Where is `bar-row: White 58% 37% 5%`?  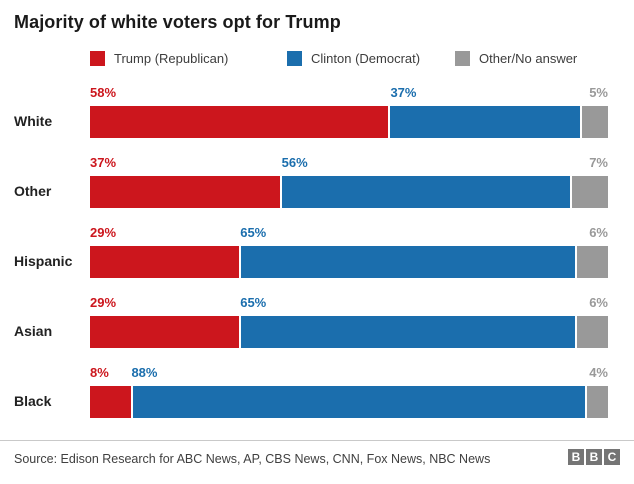
bar-row: White 58% 37% 5% is located at coordinates (317, 120).